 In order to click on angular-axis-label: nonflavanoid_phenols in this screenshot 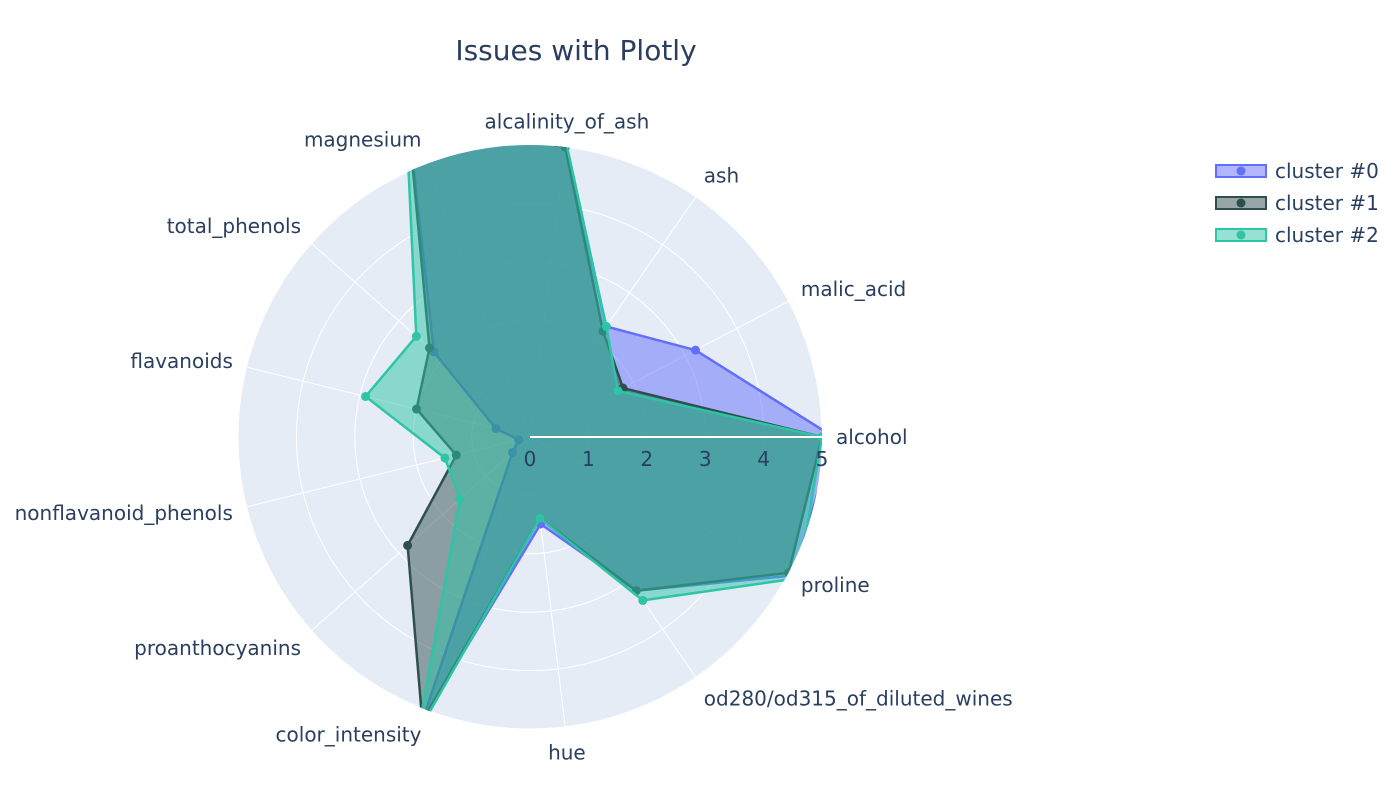, I will do `click(124, 513)`.